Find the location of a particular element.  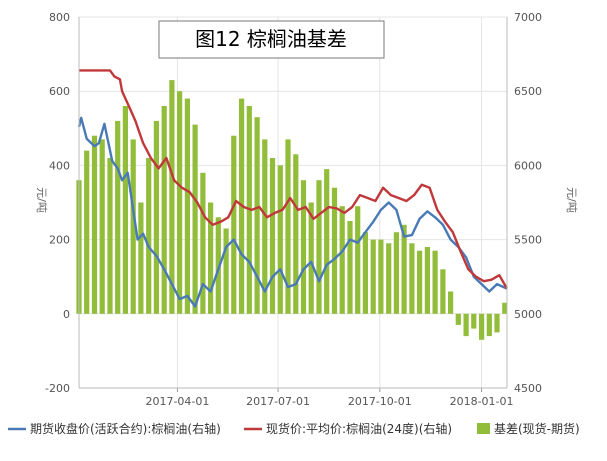

right-tick-label: 5000 is located at coordinates (528, 314).